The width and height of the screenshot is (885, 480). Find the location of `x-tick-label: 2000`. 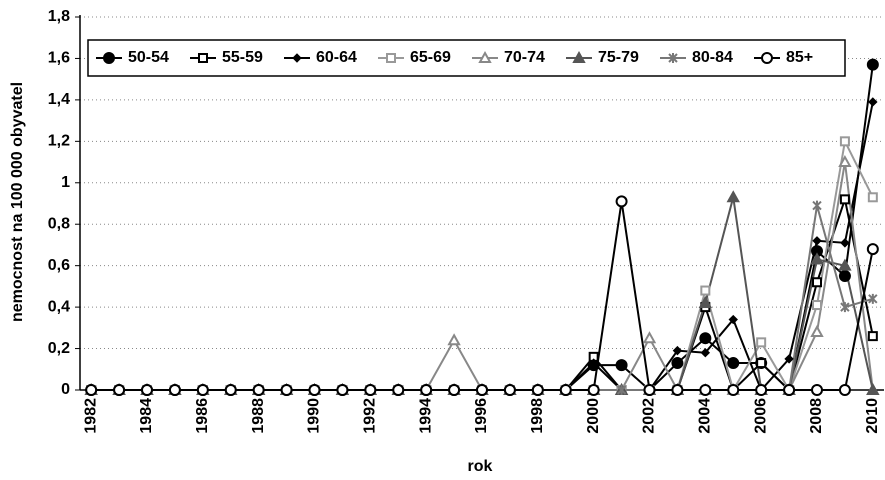

x-tick-label: 2000 is located at coordinates (593, 416).